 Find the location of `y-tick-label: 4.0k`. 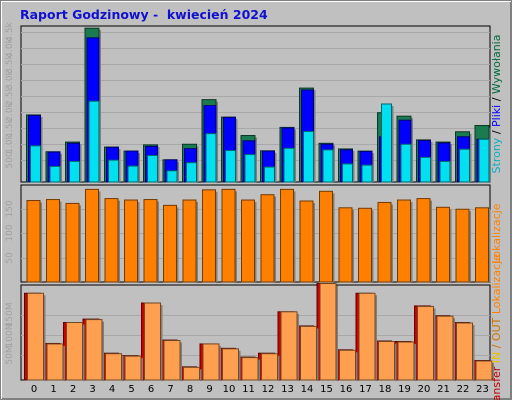

y-tick-label: 4.0k is located at coordinates (10, 47).